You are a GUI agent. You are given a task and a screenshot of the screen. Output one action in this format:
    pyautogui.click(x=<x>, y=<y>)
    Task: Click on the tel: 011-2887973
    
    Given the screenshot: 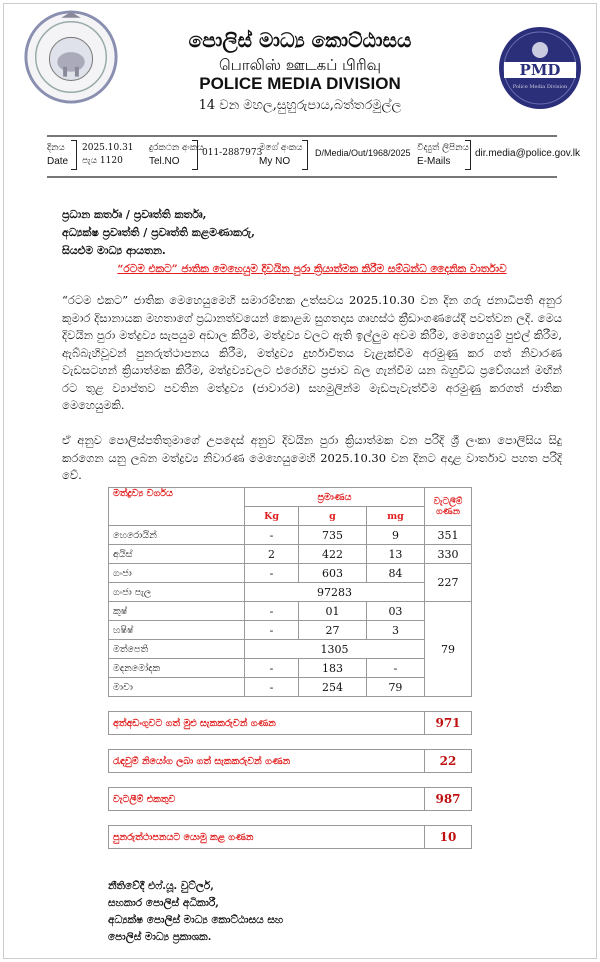 What is the action you would take?
    pyautogui.click(x=232, y=153)
    